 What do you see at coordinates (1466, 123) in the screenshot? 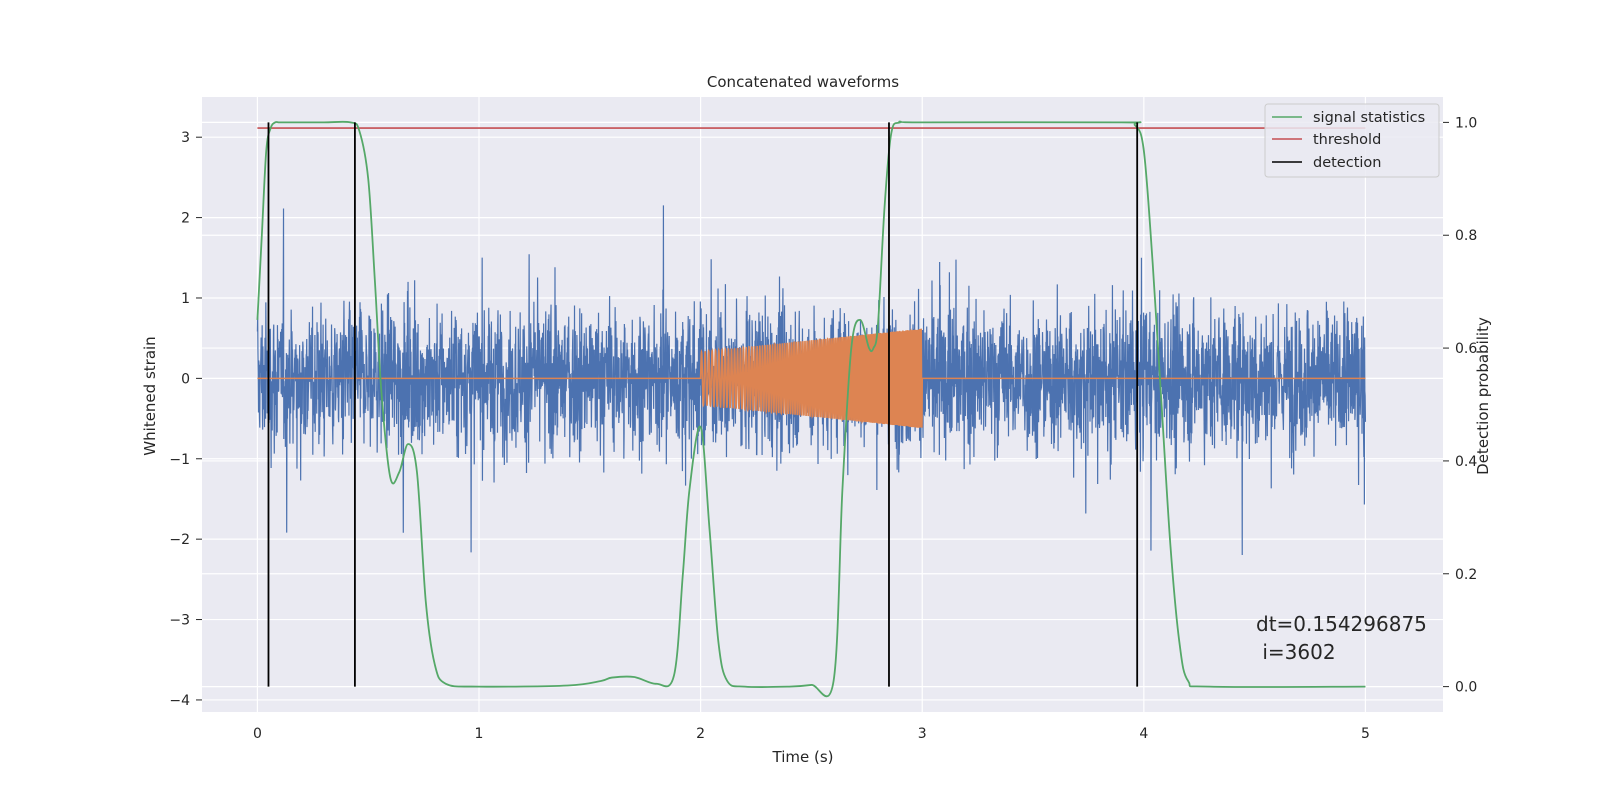
I see `y-right-tick-label: 1.0` at bounding box center [1466, 123].